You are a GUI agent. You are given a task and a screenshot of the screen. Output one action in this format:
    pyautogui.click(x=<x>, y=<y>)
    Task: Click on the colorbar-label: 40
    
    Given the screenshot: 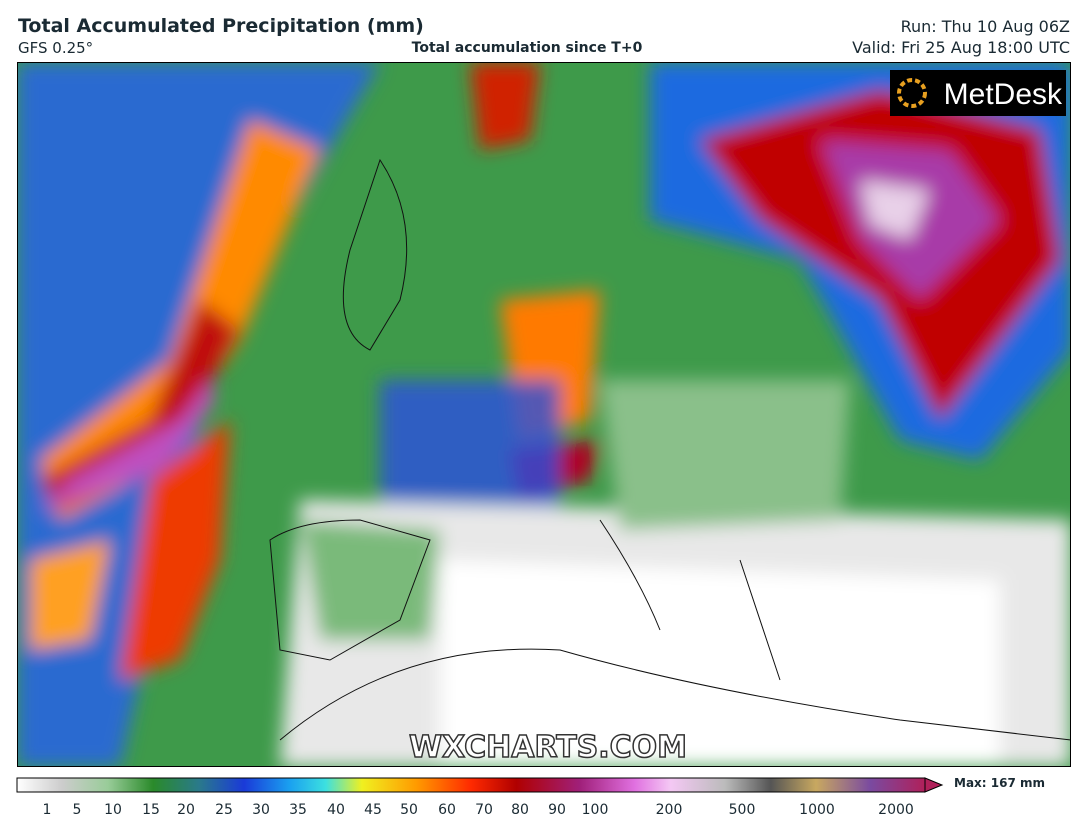 What is the action you would take?
    pyautogui.click(x=336, y=810)
    